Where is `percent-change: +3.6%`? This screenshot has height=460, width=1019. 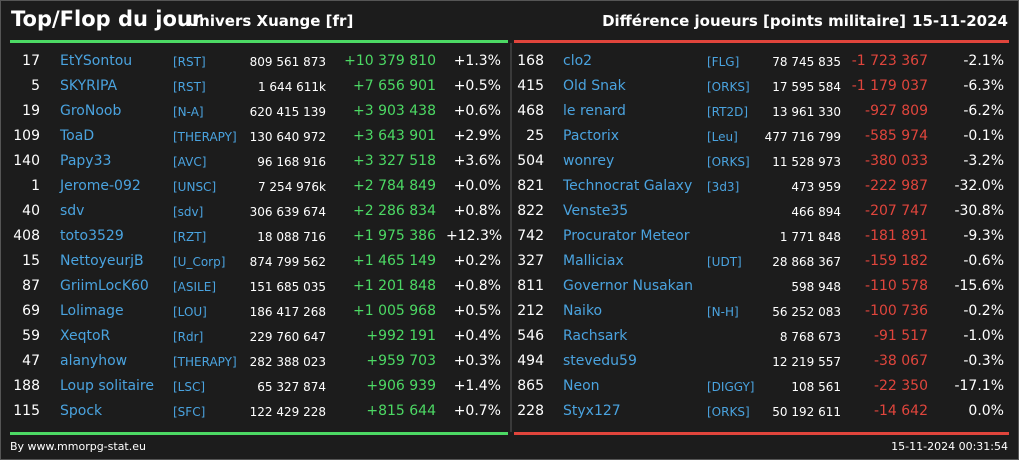 percent-change: +3.6% is located at coordinates (477, 161).